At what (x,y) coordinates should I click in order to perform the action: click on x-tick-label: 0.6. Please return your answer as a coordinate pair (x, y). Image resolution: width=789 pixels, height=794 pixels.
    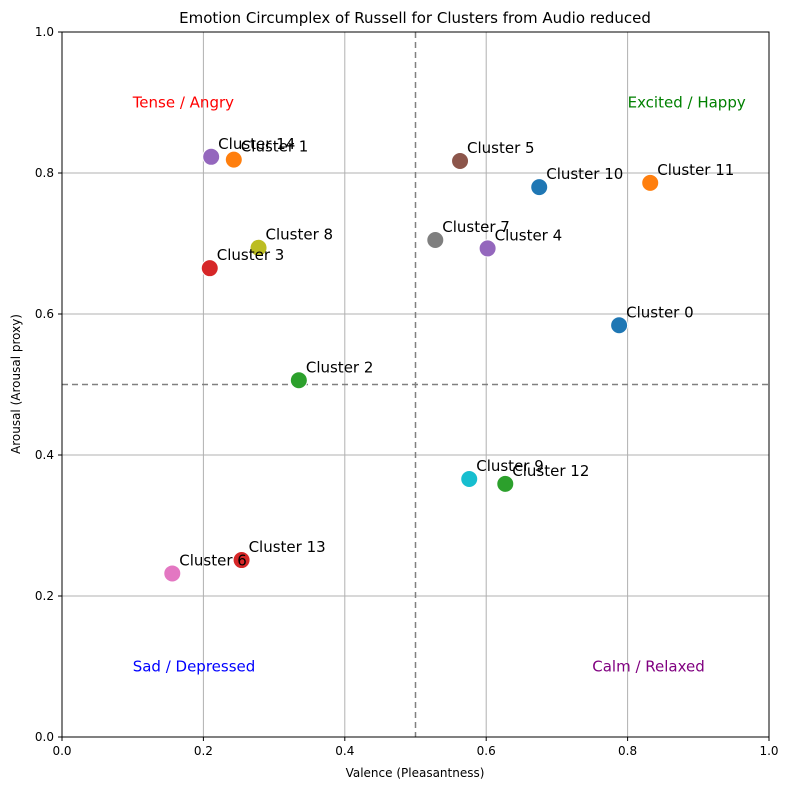
    Looking at the image, I should click on (486, 751).